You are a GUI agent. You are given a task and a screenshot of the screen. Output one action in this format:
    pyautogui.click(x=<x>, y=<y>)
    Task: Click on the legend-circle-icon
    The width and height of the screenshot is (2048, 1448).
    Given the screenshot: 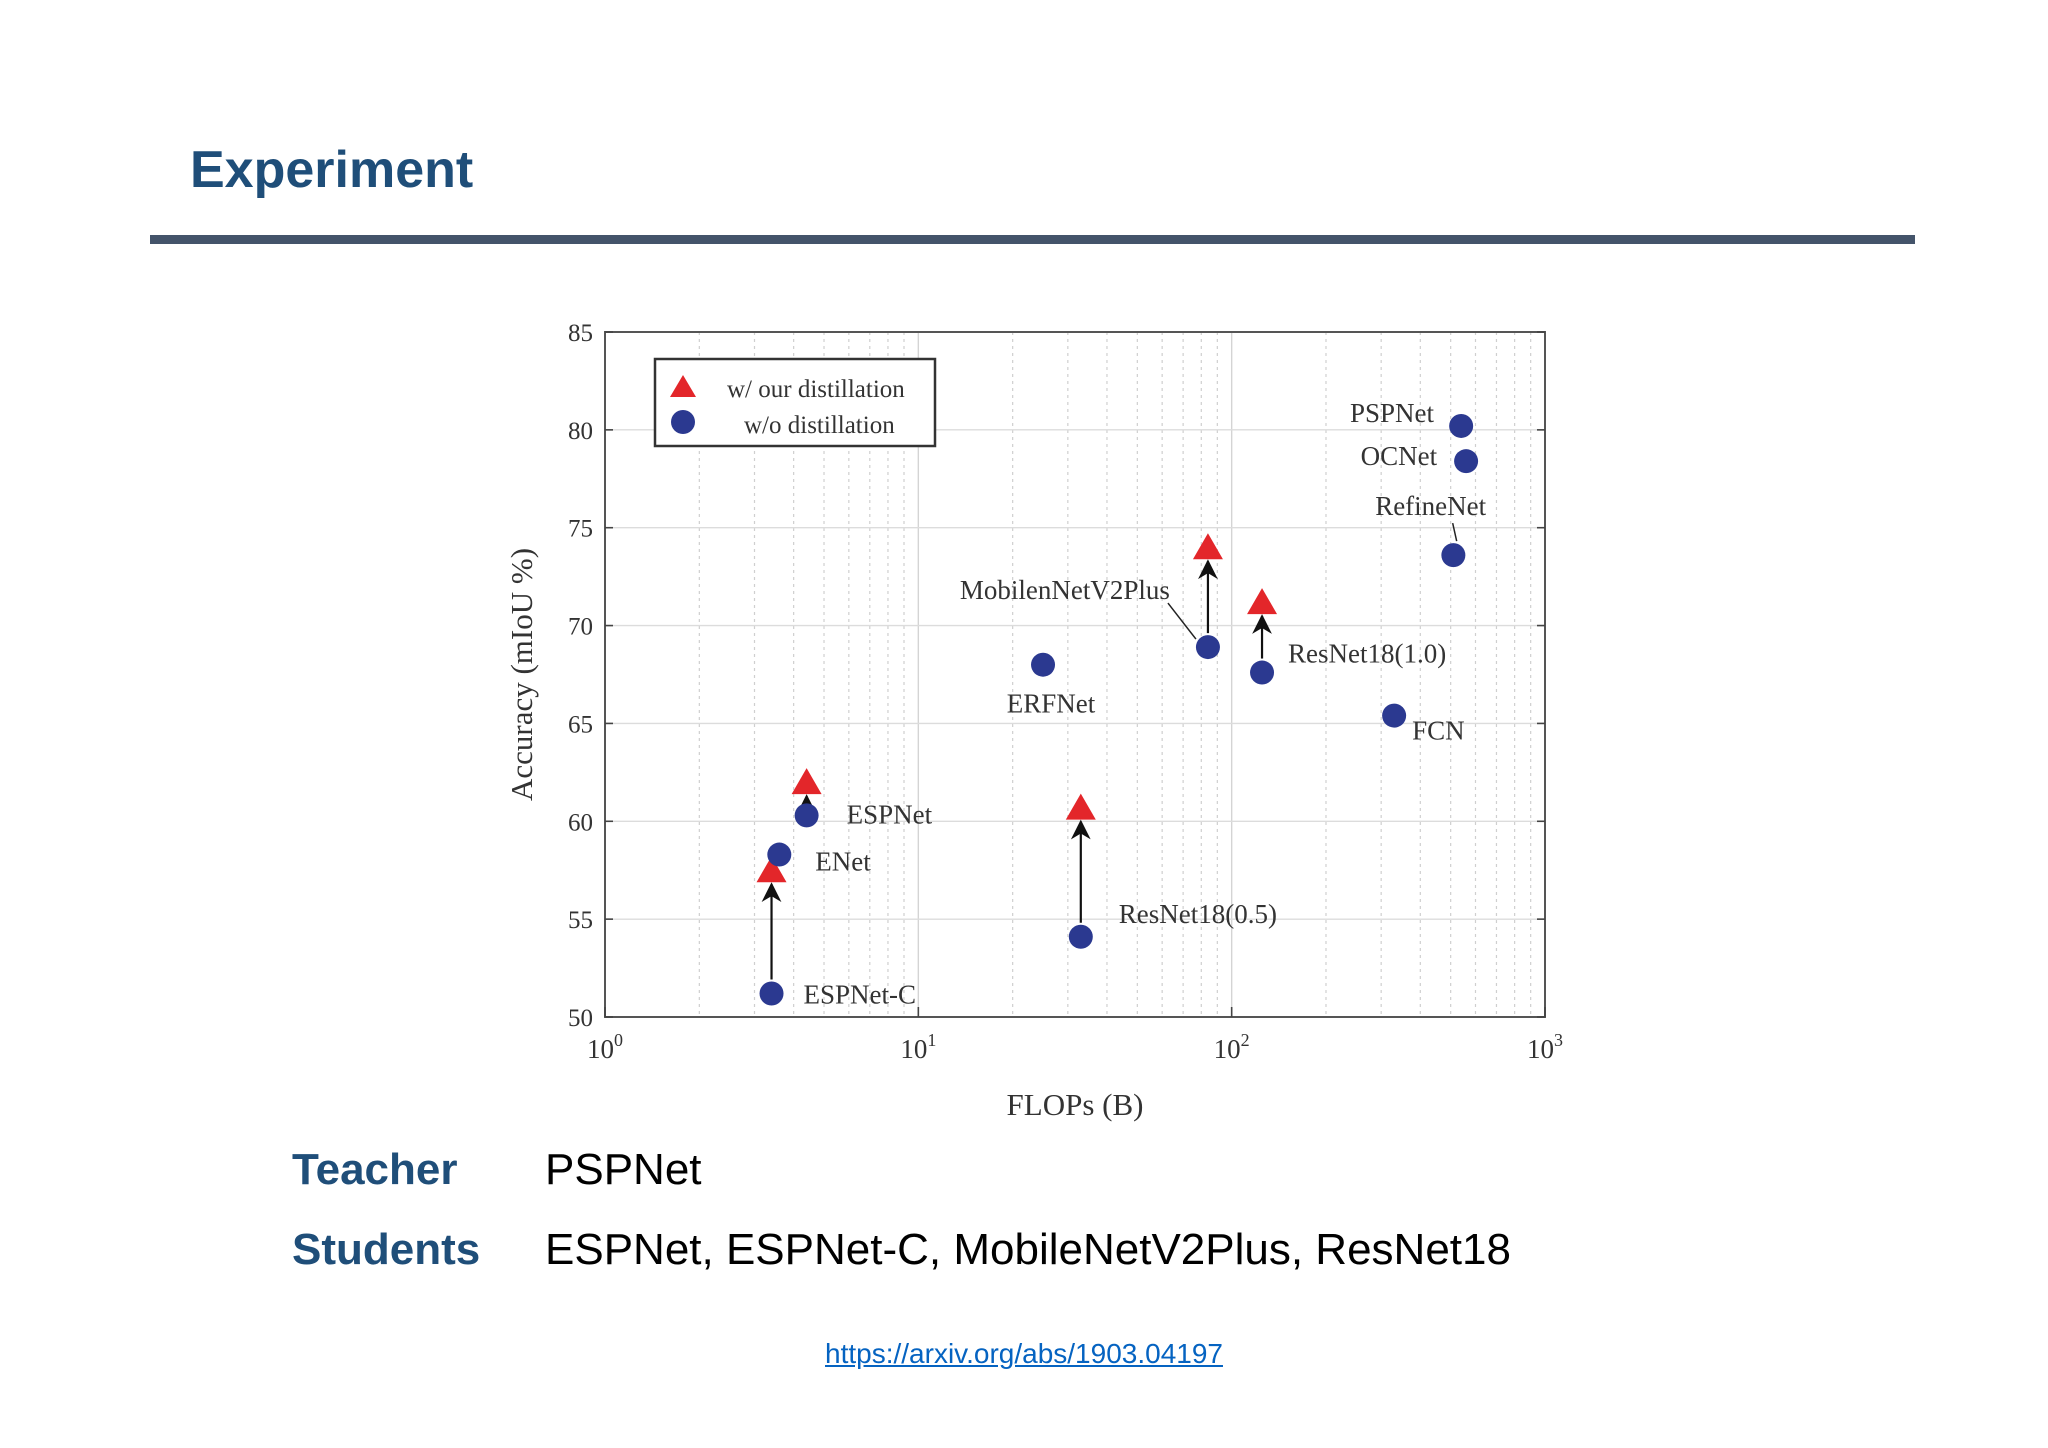 What is the action you would take?
    pyautogui.click(x=683, y=422)
    